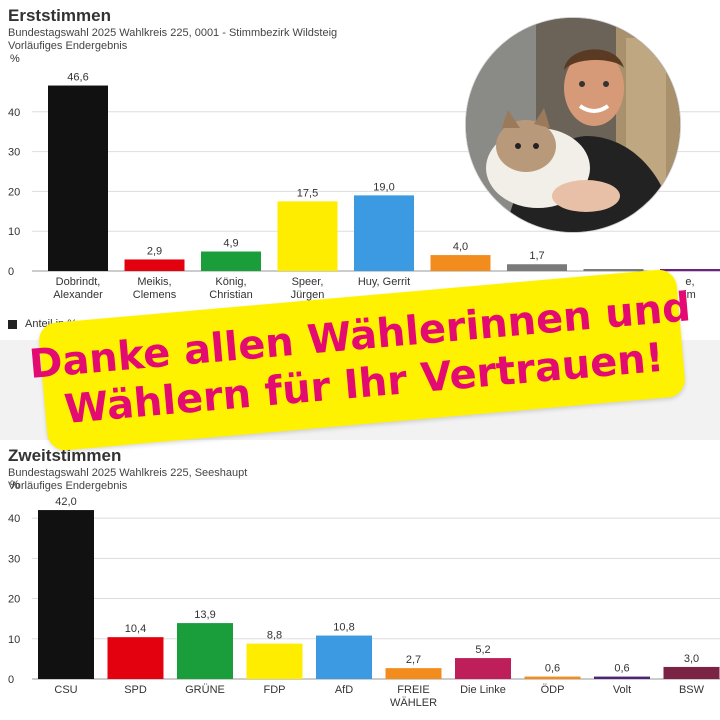 Image resolution: width=720 pixels, height=720 pixels. What do you see at coordinates (230, 243) in the screenshot?
I see `data-label: 4,9` at bounding box center [230, 243].